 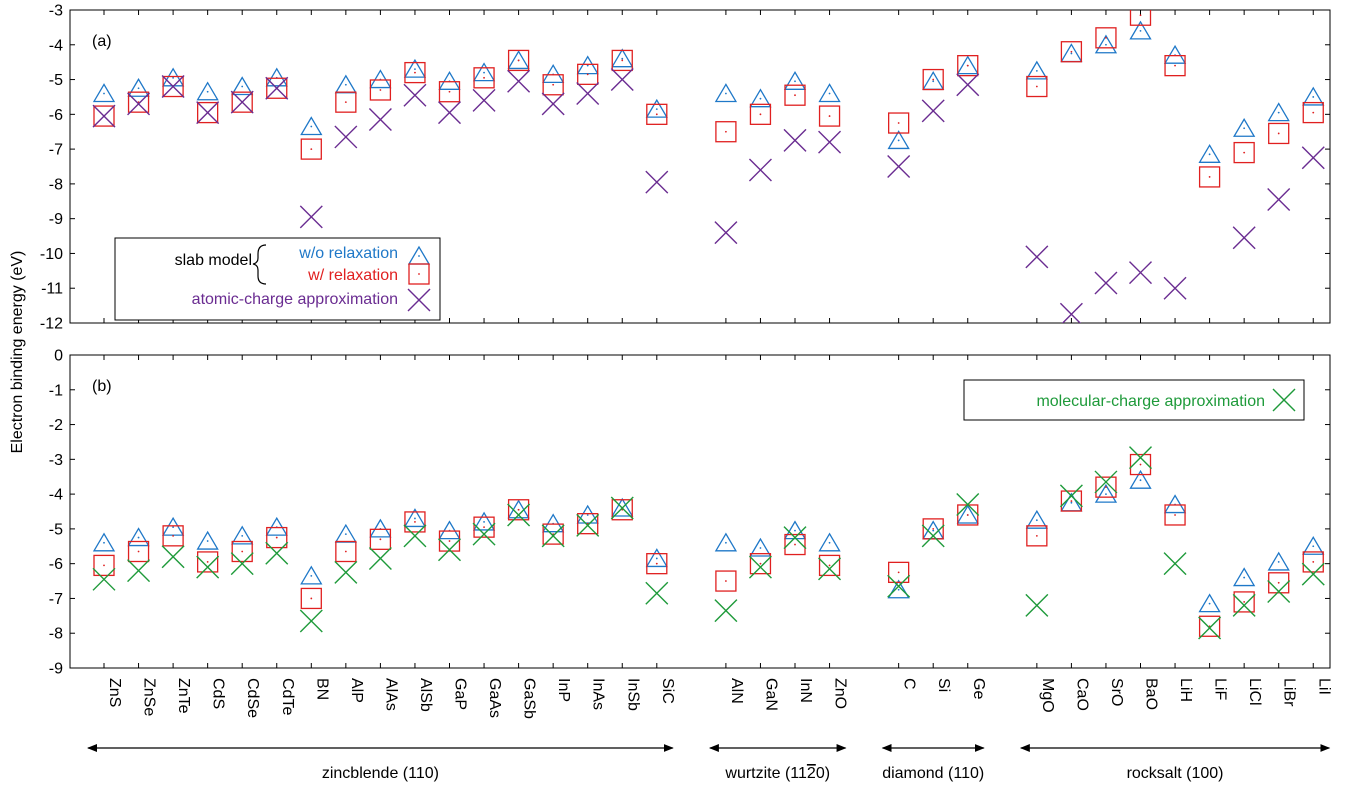 What do you see at coordinates (56, 115) in the screenshot?
I see `y-tick-label-a: -6` at bounding box center [56, 115].